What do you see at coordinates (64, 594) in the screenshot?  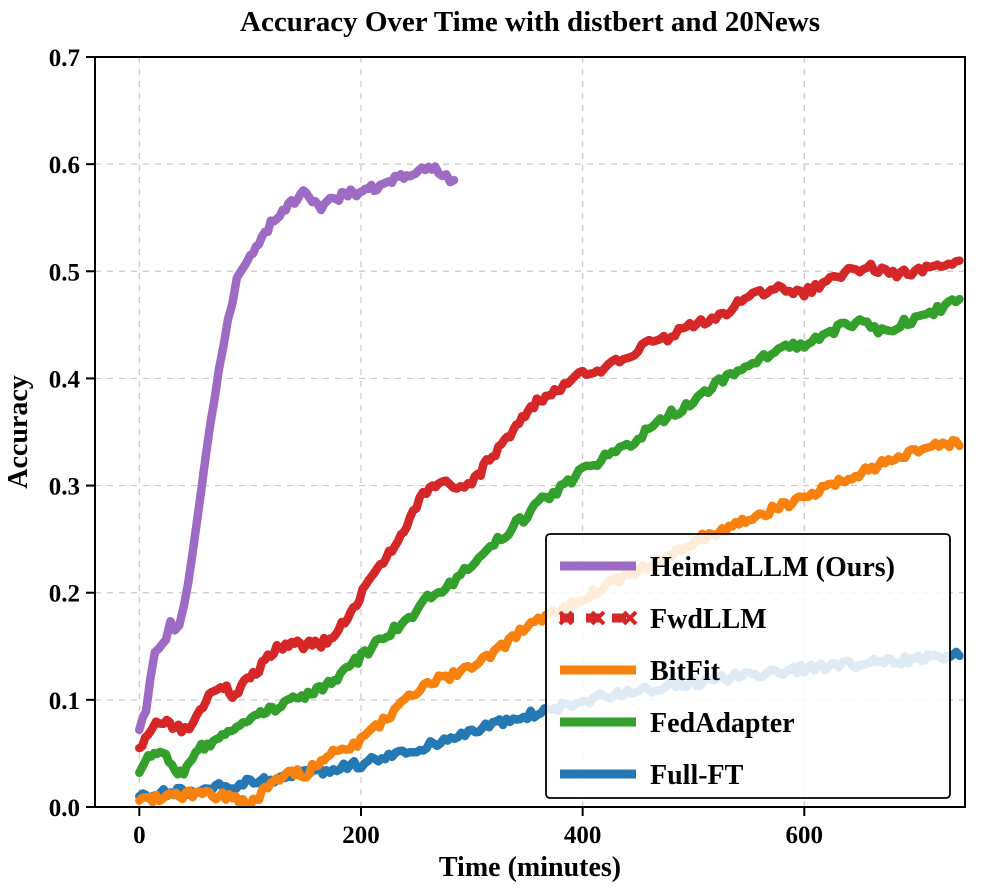 I see `y-tick-label: 0.2` at bounding box center [64, 594].